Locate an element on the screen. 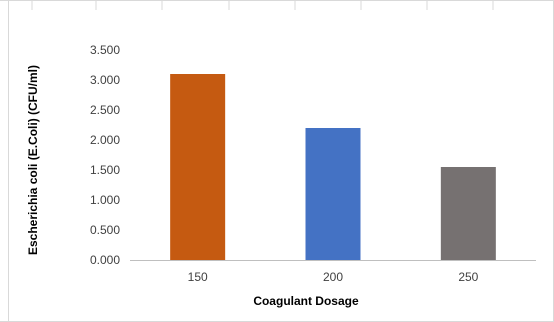 The height and width of the screenshot is (322, 554). x-axis-ticks: 150 200 250 is located at coordinates (333, 277).